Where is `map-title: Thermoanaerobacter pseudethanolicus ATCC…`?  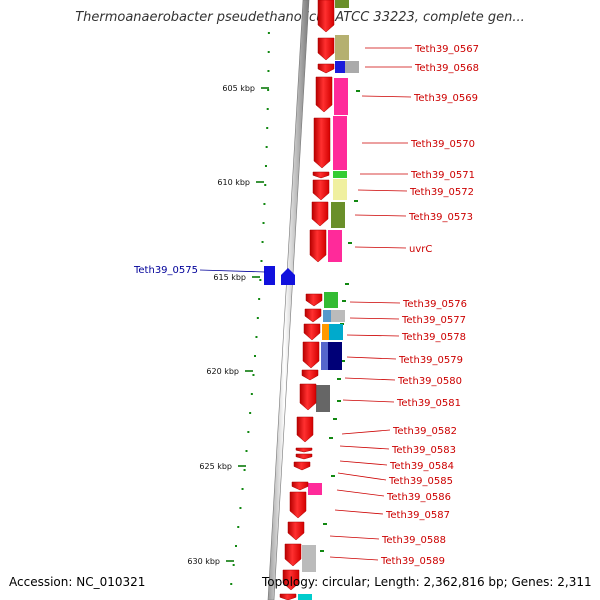 map-title: Thermoanaerobacter pseudethanolicus ATCC… is located at coordinates (300, 17).